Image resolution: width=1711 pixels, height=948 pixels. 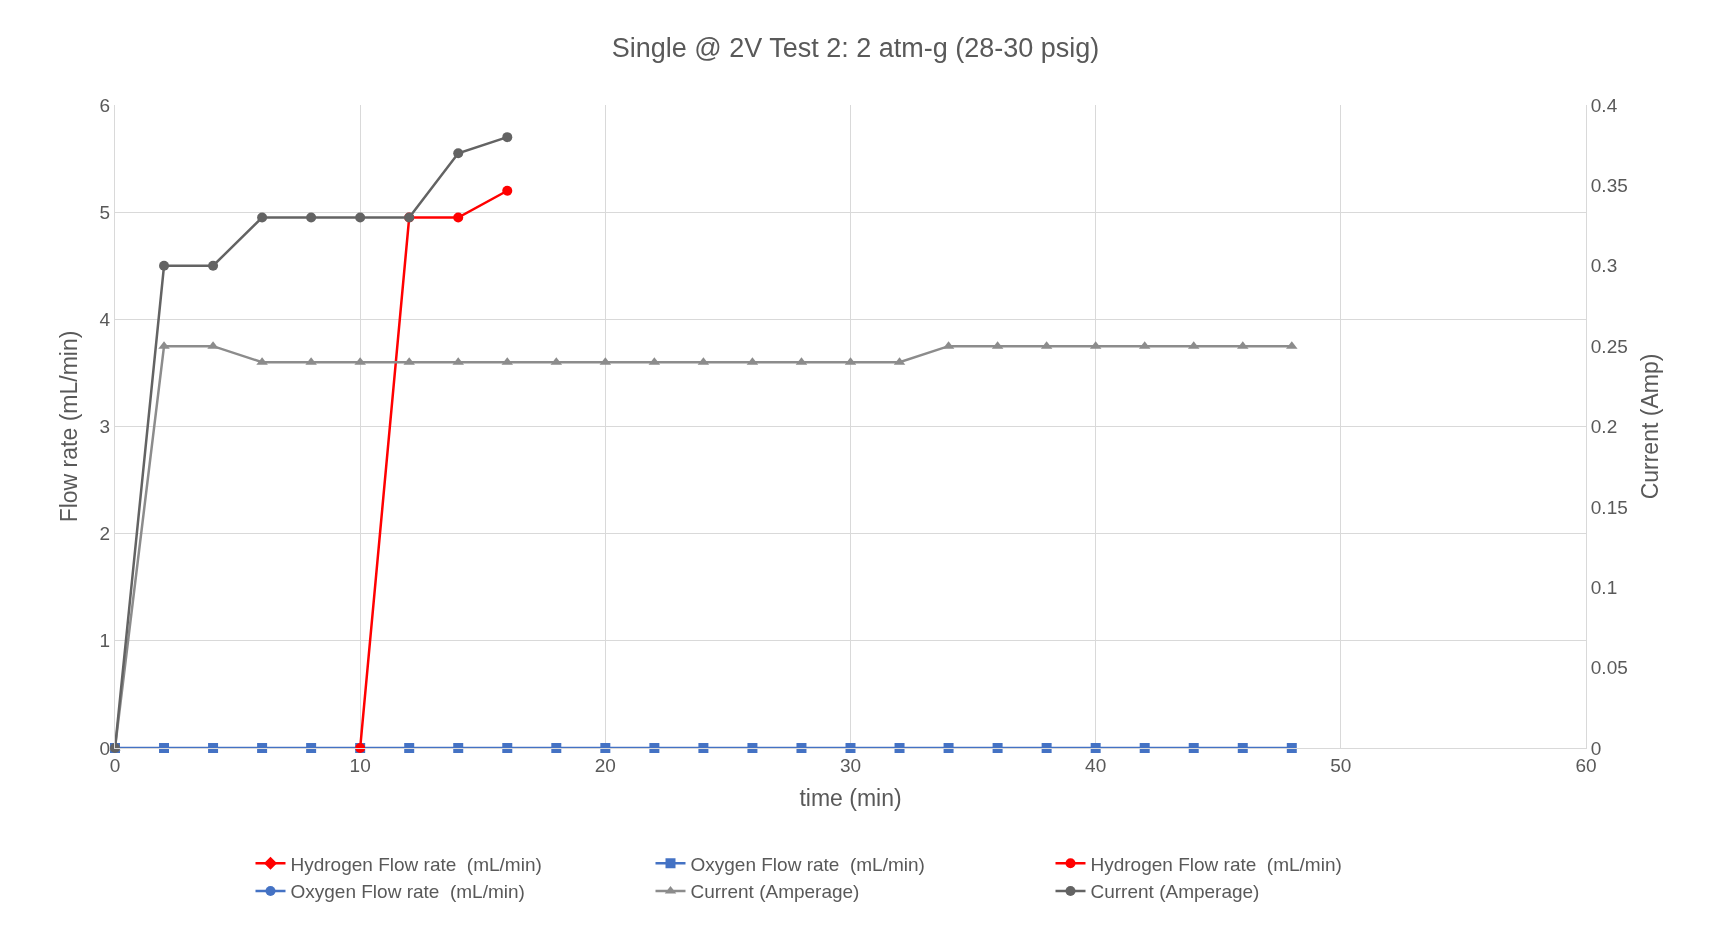 What do you see at coordinates (105, 105) in the screenshot?
I see `y-tick-label: 6` at bounding box center [105, 105].